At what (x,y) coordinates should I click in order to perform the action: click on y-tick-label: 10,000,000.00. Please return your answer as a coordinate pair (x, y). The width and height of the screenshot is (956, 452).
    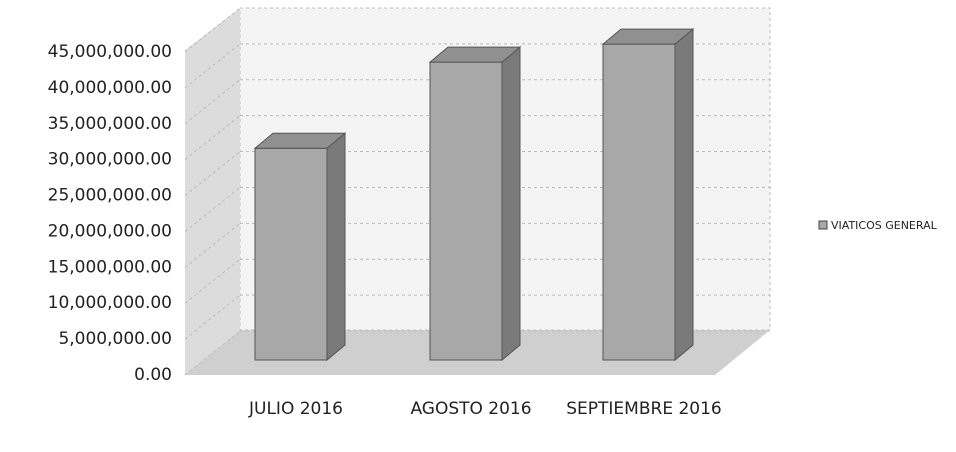
    Looking at the image, I should click on (110, 303).